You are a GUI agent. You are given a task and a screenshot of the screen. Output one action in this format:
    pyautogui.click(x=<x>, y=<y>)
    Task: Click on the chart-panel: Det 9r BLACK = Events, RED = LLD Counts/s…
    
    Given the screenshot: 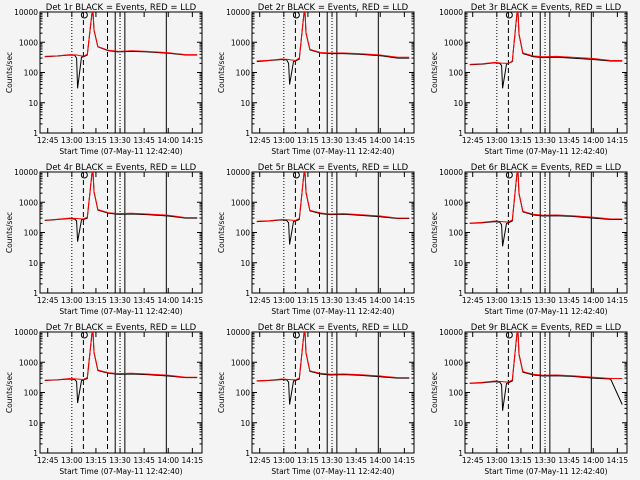 What is the action you would take?
    pyautogui.click(x=529, y=399)
    